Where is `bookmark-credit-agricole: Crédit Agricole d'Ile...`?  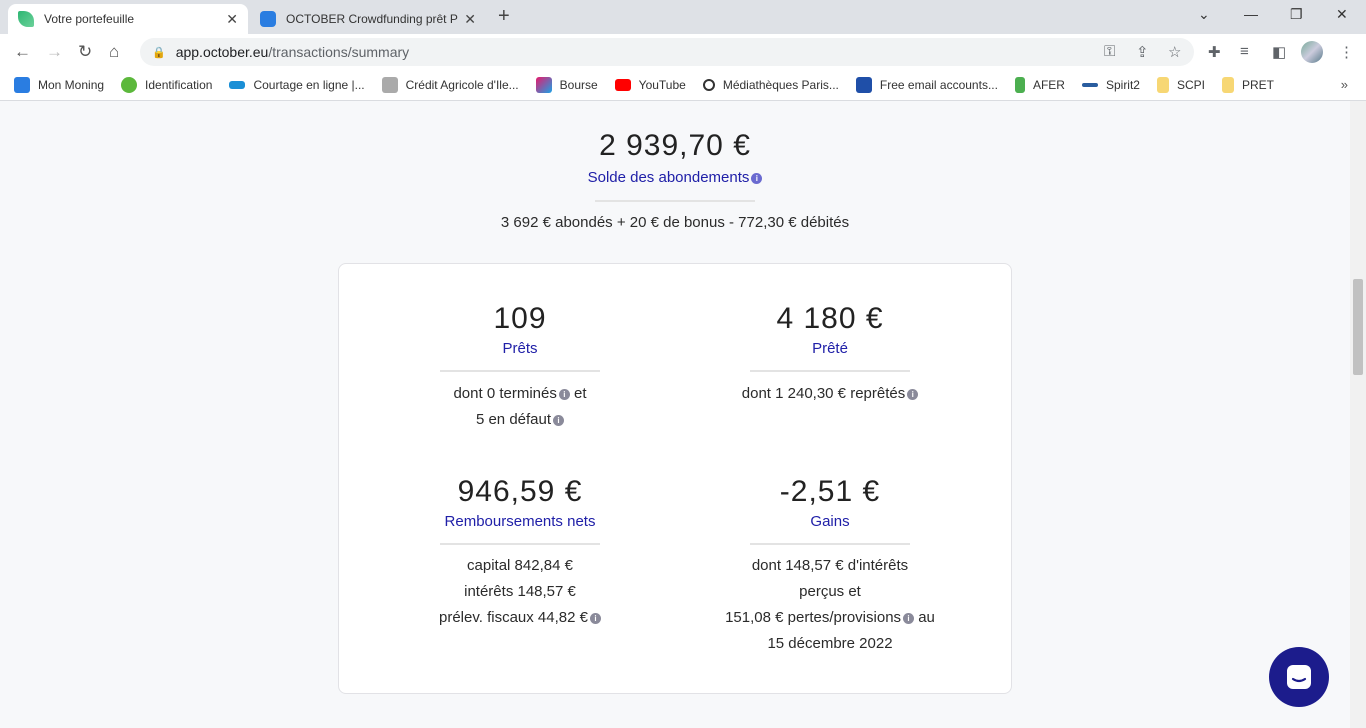 bookmark-credit-agricole: Crédit Agricole d'Ile... is located at coordinates (450, 85).